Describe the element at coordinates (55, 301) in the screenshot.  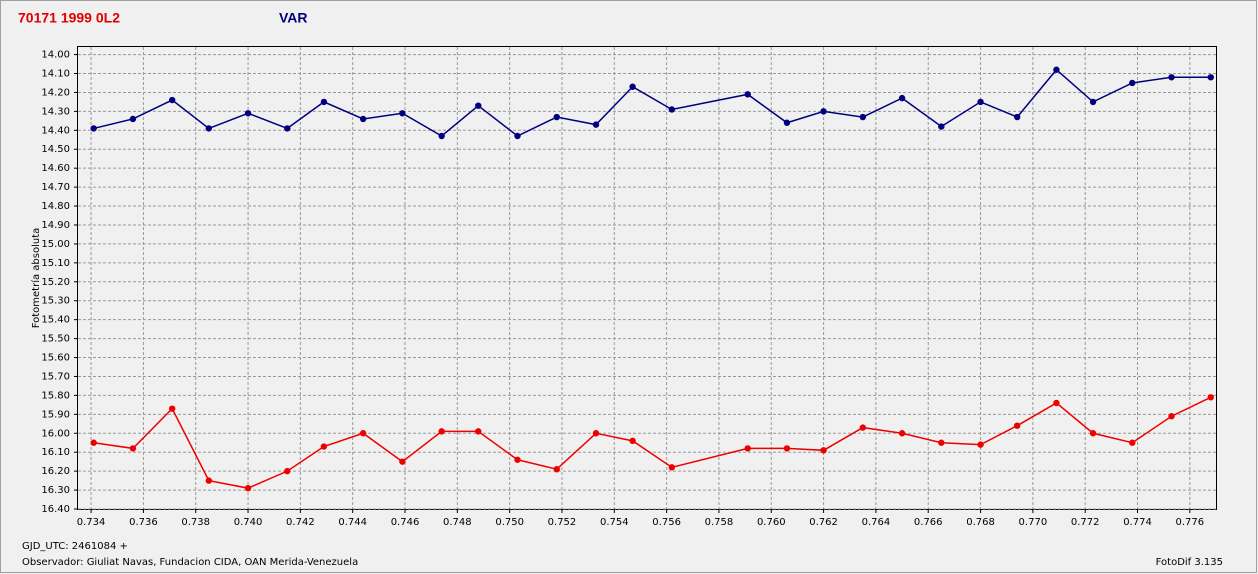
I see `y-tick-label: 15.30` at that location.